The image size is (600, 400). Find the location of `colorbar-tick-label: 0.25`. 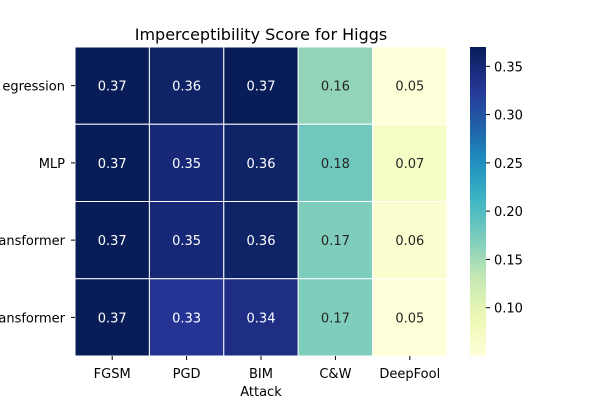

colorbar-tick-label: 0.25 is located at coordinates (508, 164).